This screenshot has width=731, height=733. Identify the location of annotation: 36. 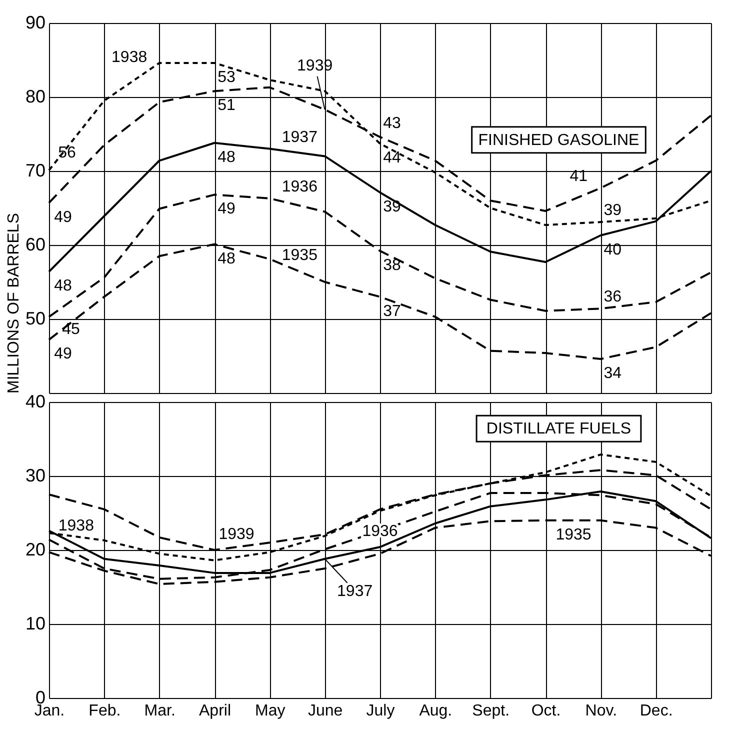
(613, 297).